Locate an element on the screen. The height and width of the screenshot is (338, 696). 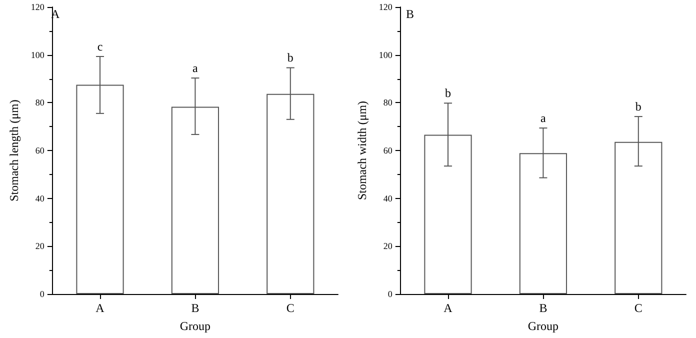
annotation: c is located at coordinates (100, 47).